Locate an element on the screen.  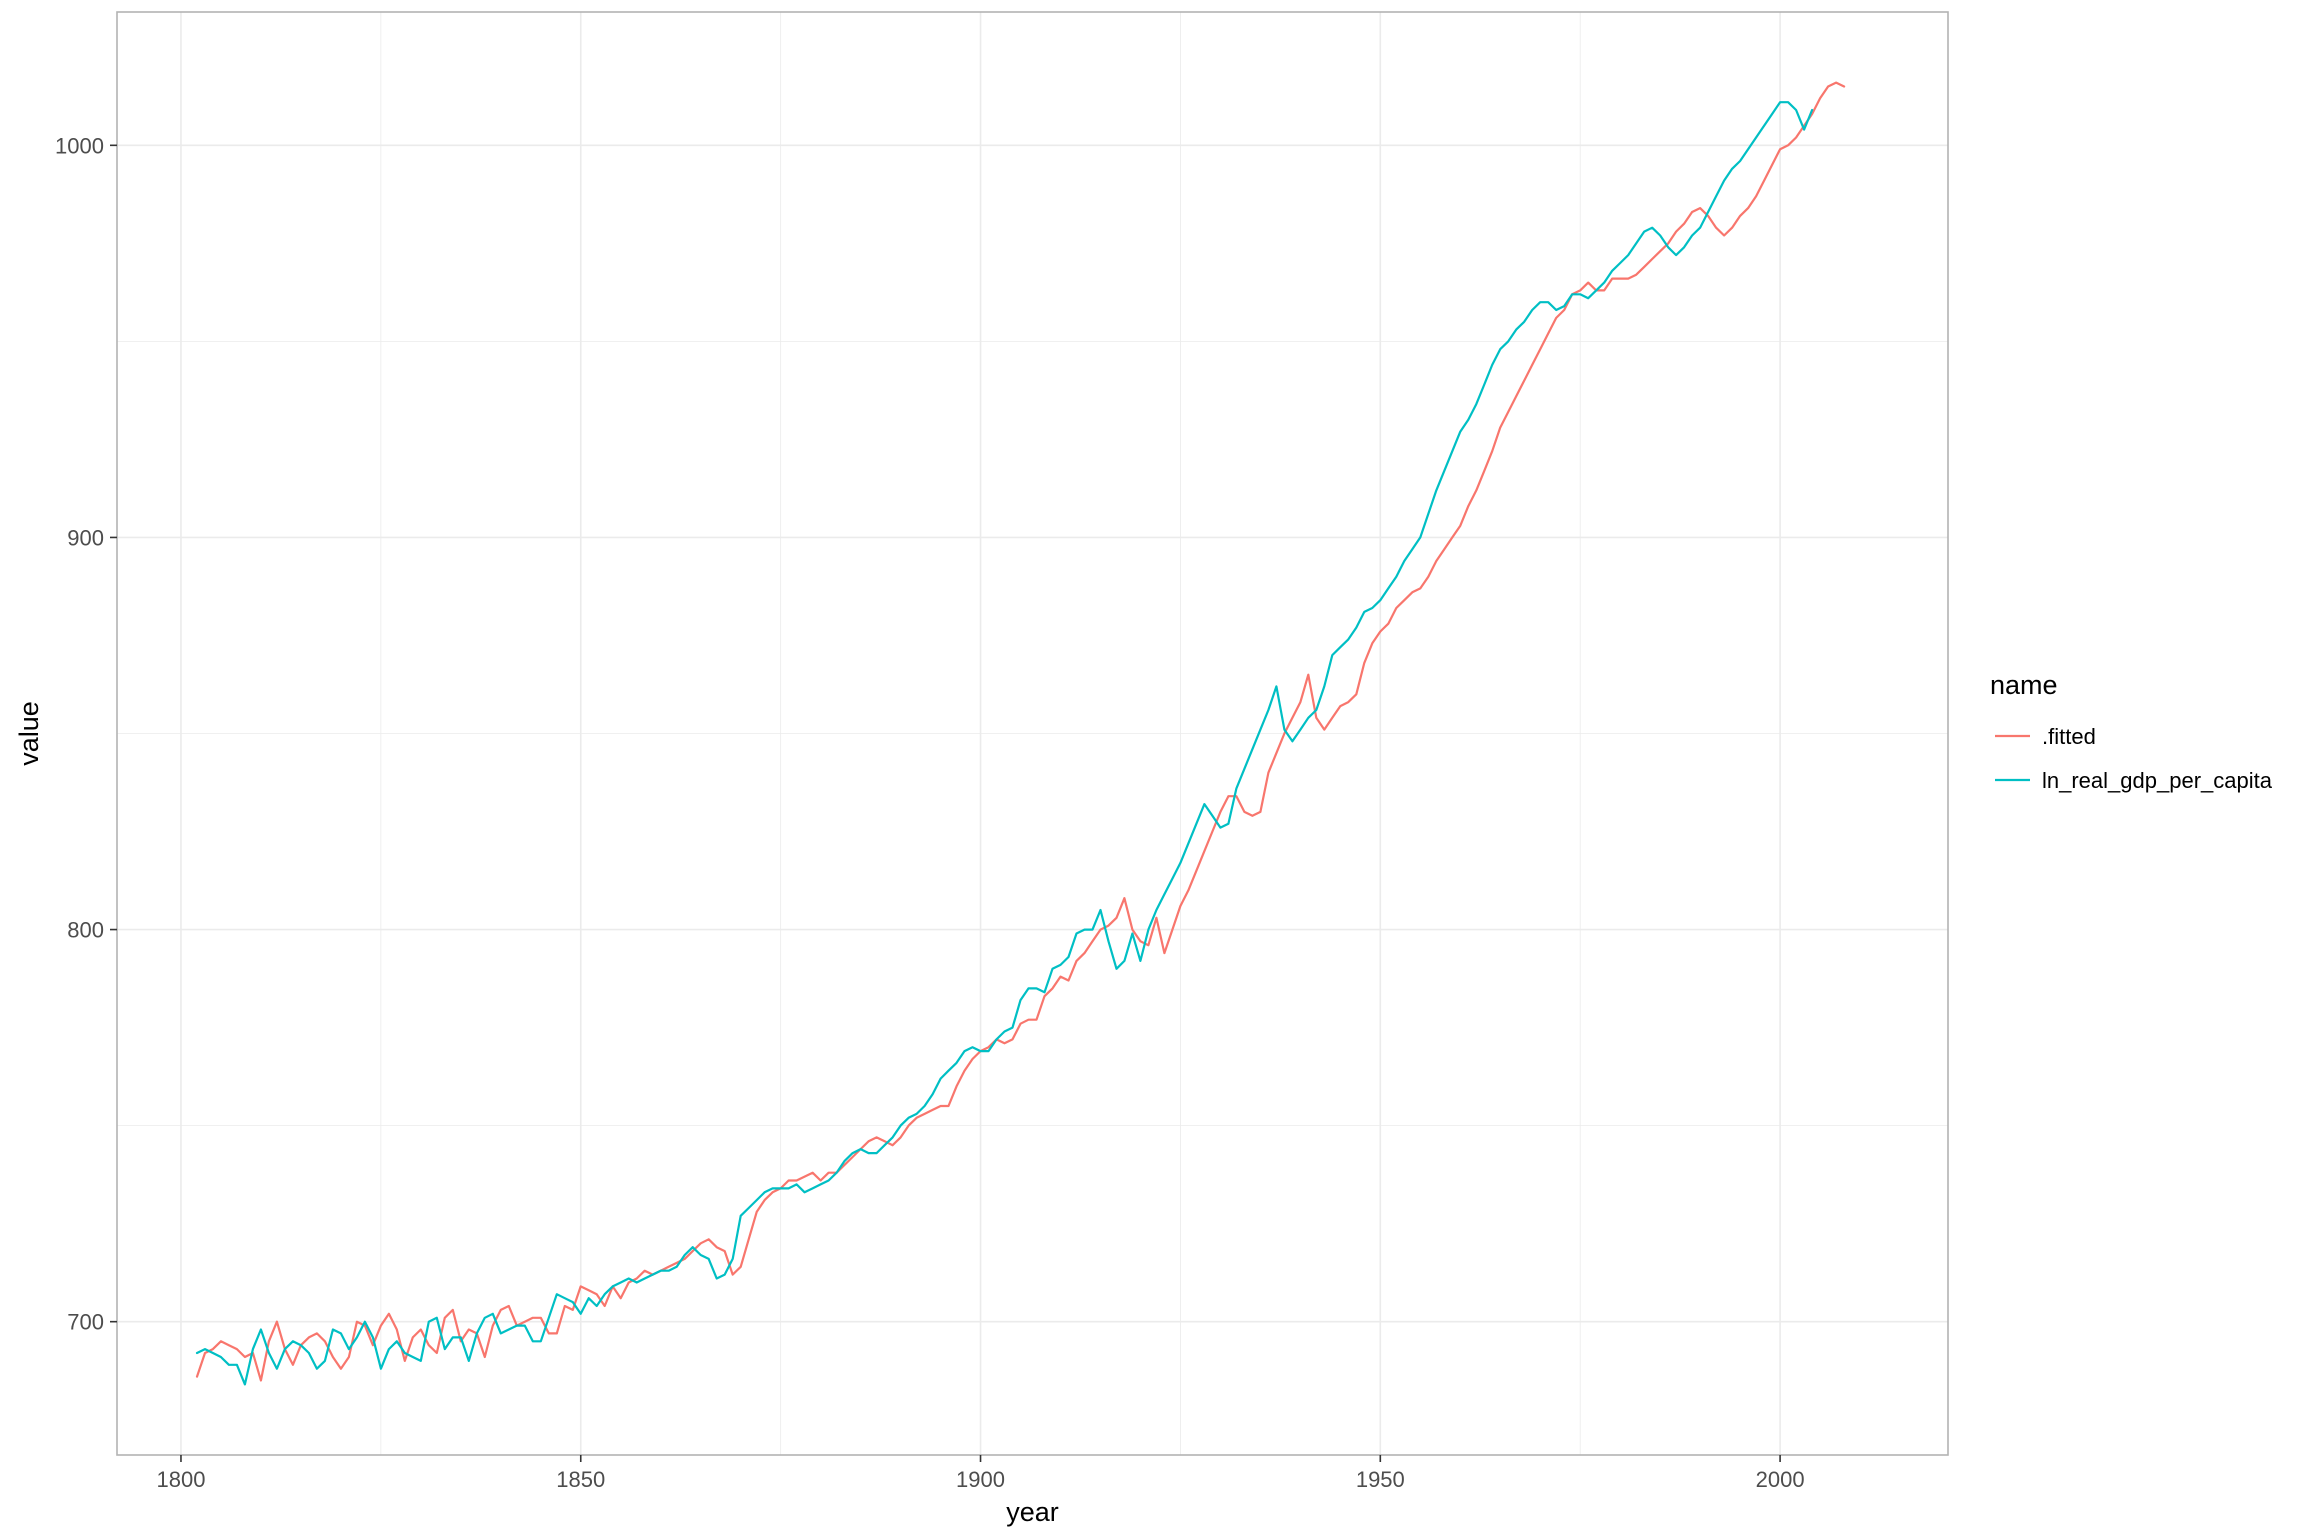
y-tick-label: 800 is located at coordinates (85, 930).